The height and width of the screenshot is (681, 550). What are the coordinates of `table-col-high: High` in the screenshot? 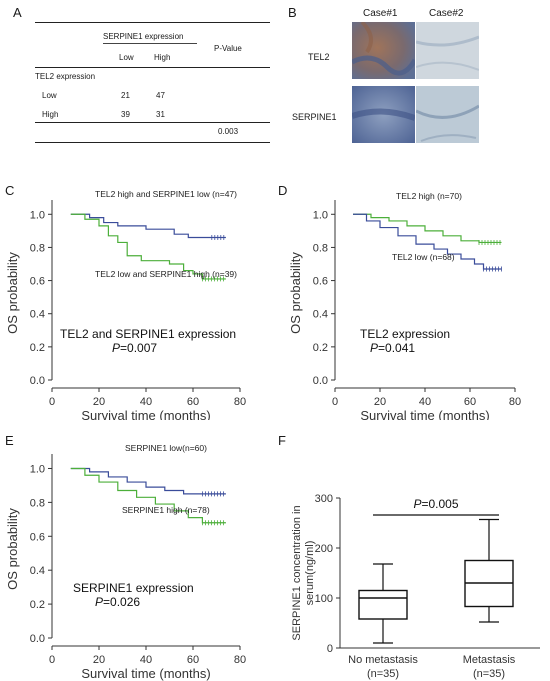 It's located at (162, 57).